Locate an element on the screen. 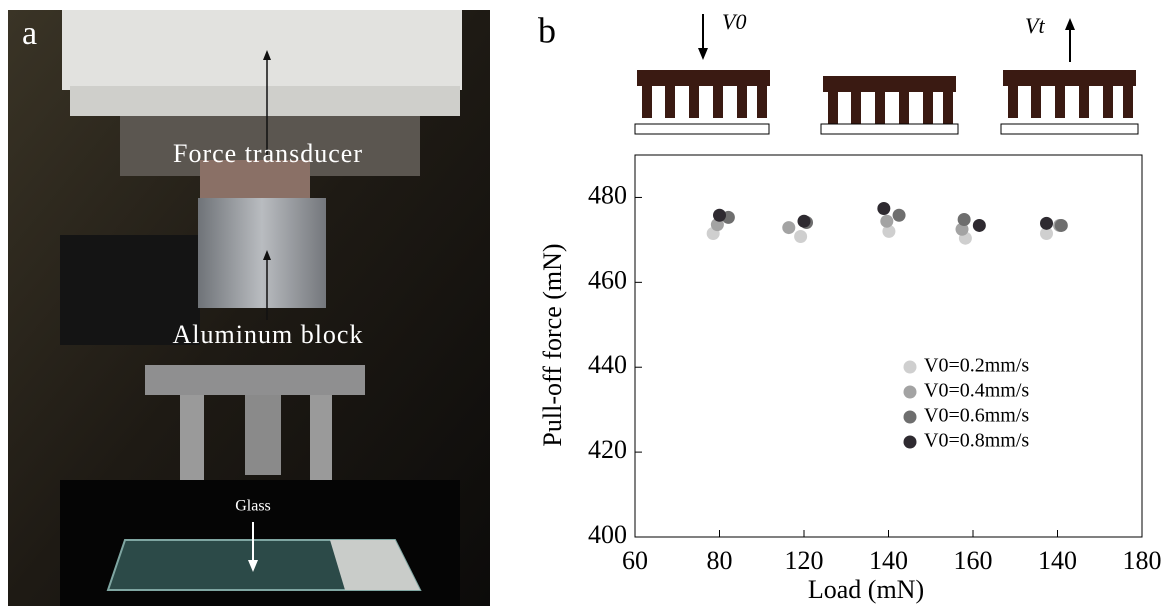 Image resolution: width=1170 pixels, height=609 pixels. y-tick-label: 460 is located at coordinates (607, 279).